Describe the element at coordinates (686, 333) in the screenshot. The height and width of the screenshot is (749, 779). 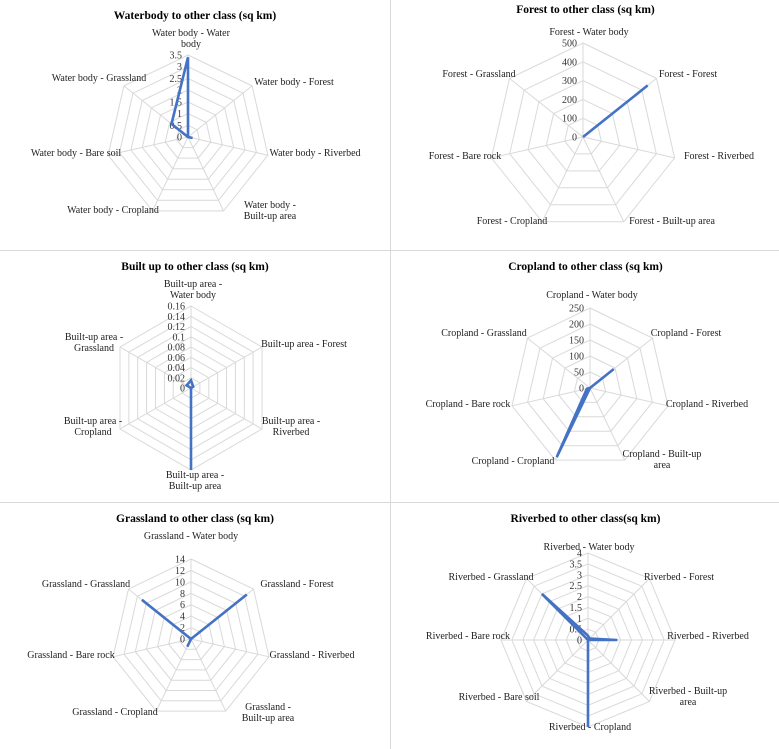
I see `category-label: Cropland - Forest` at that location.